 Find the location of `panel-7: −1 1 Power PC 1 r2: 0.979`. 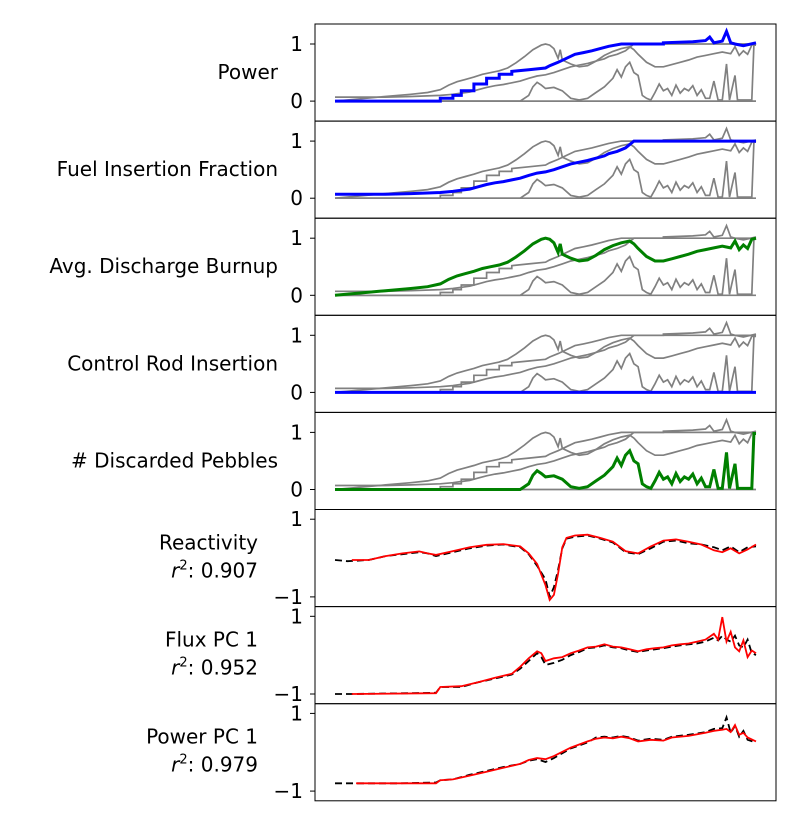

panel-7: −1 1 Power PC 1 r2: 0.979 is located at coordinates (461, 752).